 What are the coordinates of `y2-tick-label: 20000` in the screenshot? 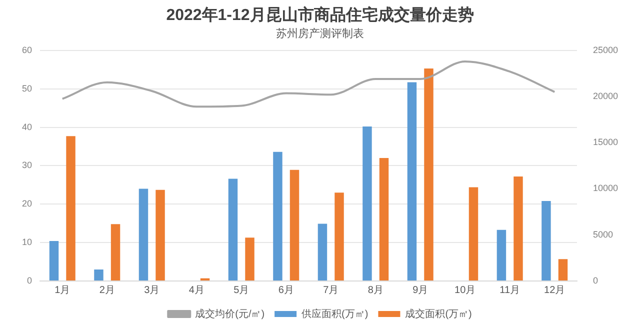 It's located at (605, 96).